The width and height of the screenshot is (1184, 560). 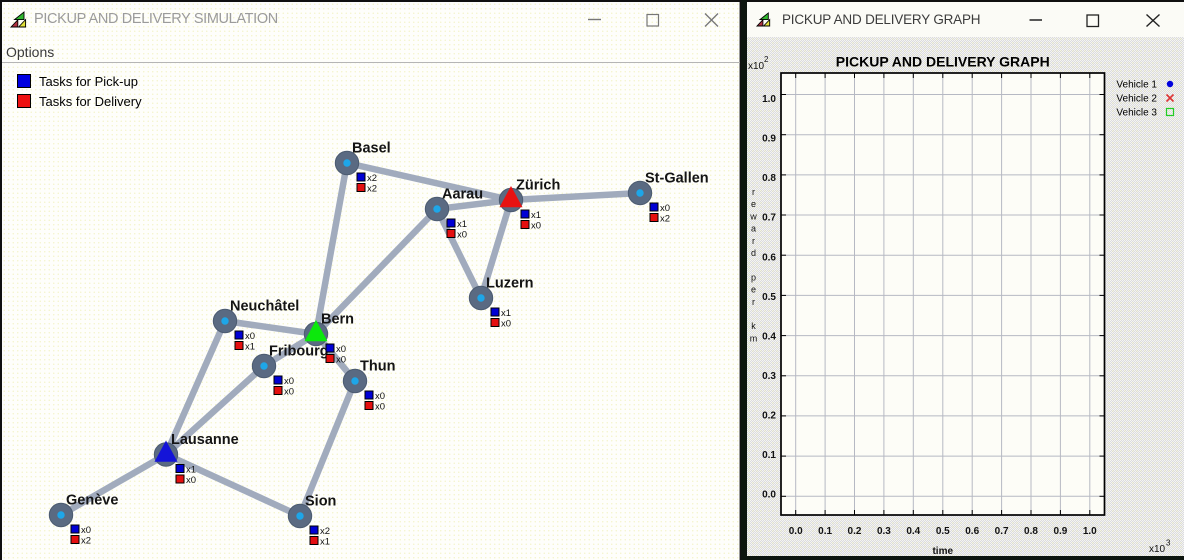 What do you see at coordinates (753, 216) in the screenshot?
I see `svg-text: w` at bounding box center [753, 216].